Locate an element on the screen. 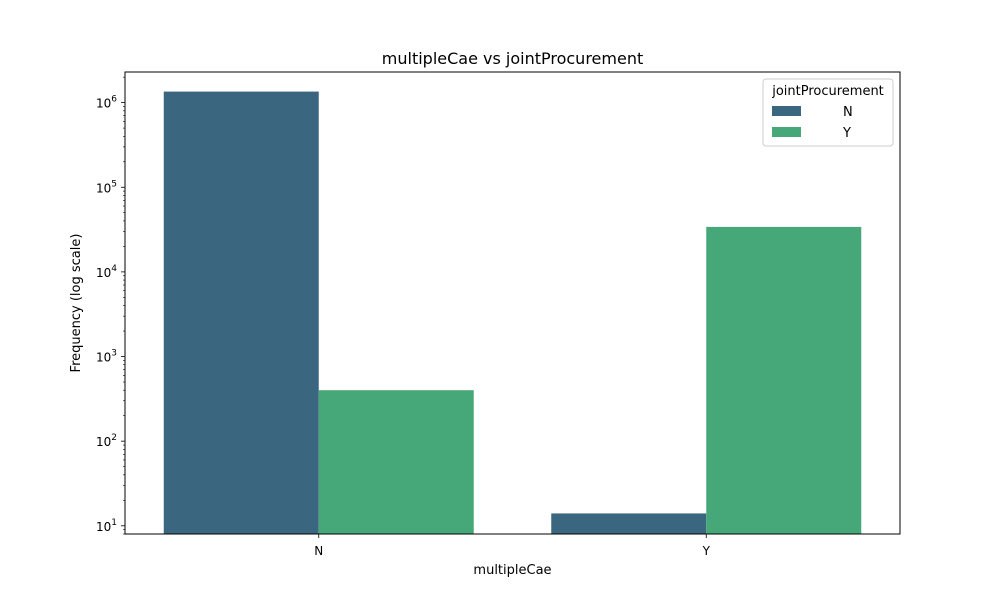 The width and height of the screenshot is (1000, 600). legend-label-n: N is located at coordinates (848, 112).